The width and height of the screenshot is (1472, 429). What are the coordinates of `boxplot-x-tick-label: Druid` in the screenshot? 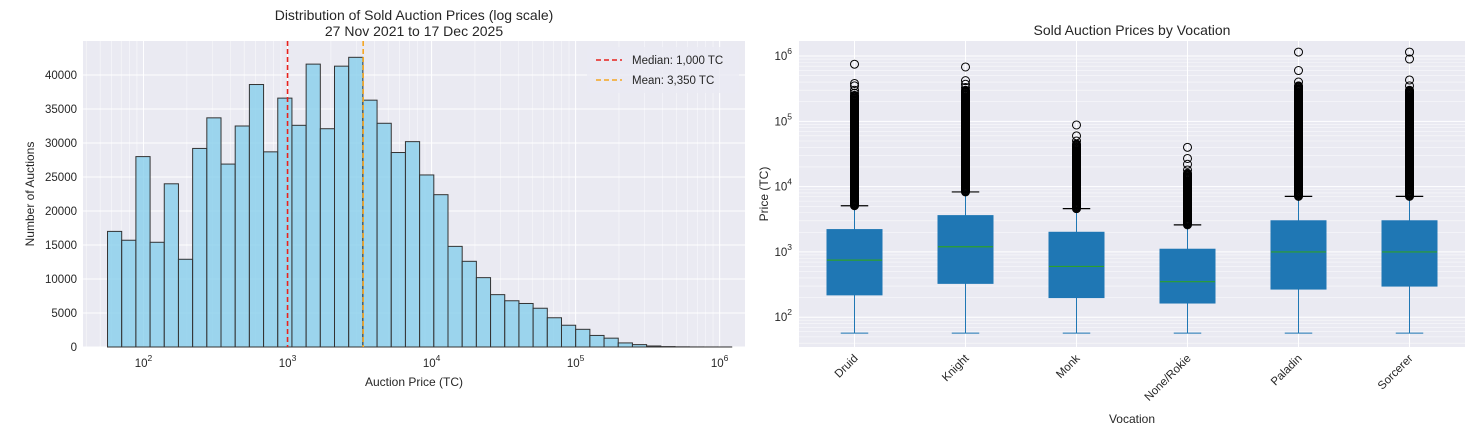 It's located at (847, 367).